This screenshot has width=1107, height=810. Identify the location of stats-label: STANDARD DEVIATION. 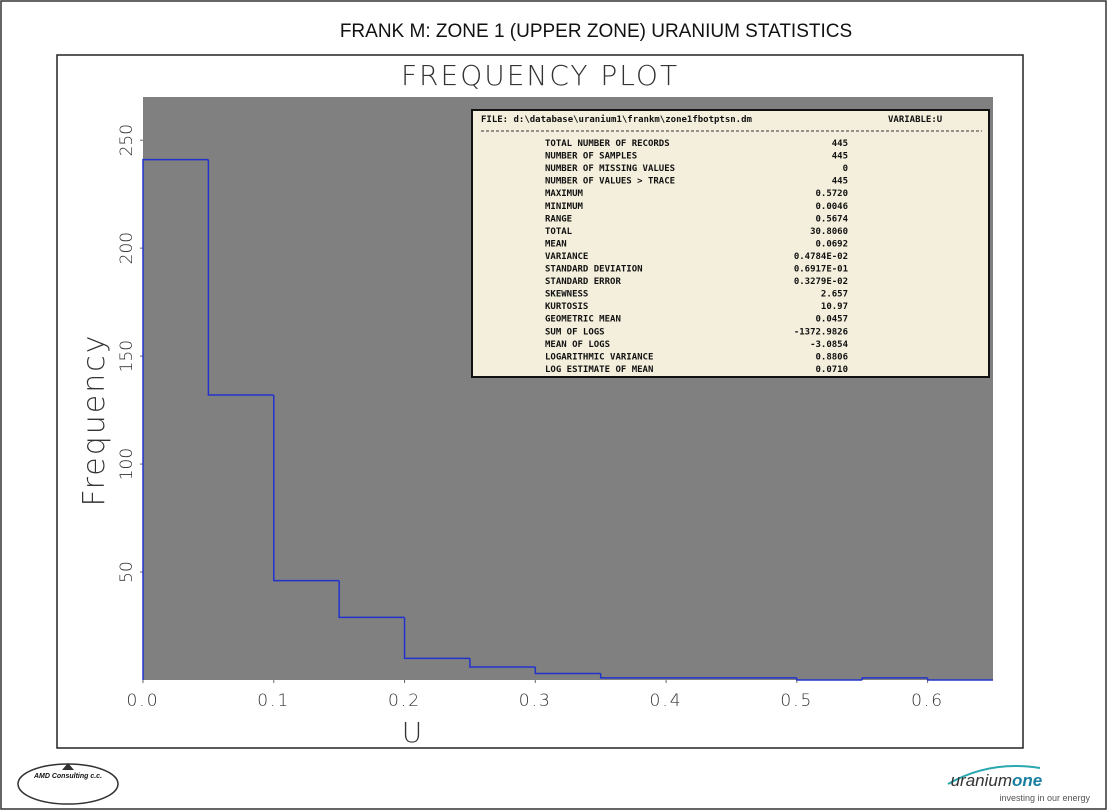
(594, 270).